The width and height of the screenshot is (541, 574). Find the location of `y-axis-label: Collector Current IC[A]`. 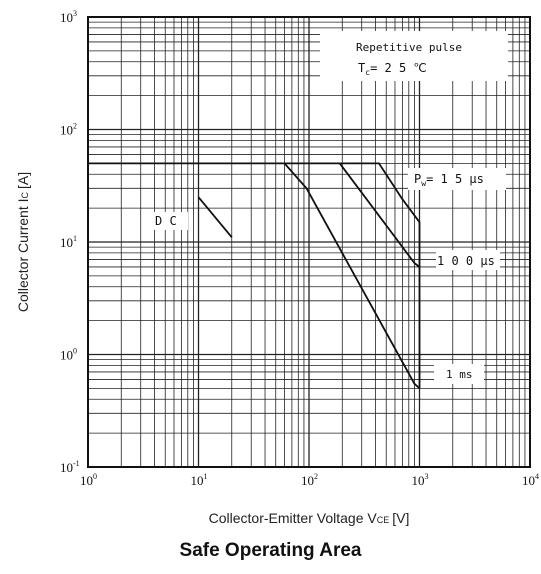

y-axis-label: Collector Current IC[A] is located at coordinates (23, 242).